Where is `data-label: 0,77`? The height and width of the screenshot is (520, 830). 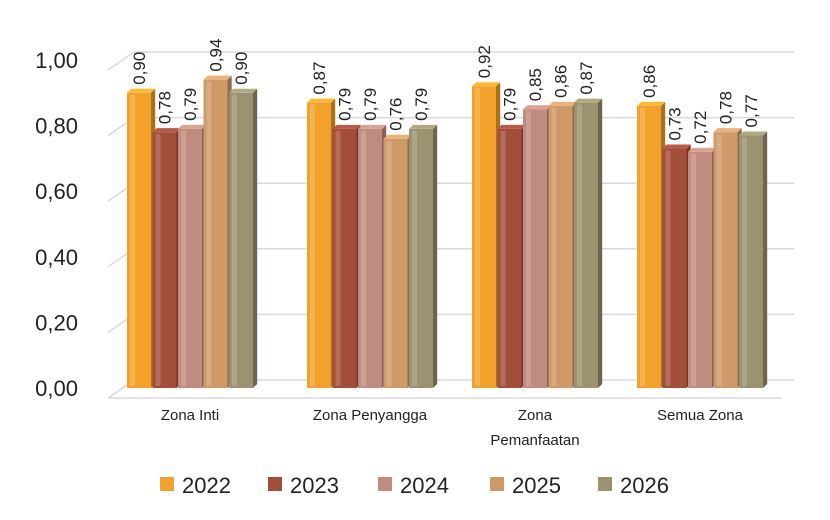 data-label: 0,77 is located at coordinates (751, 110).